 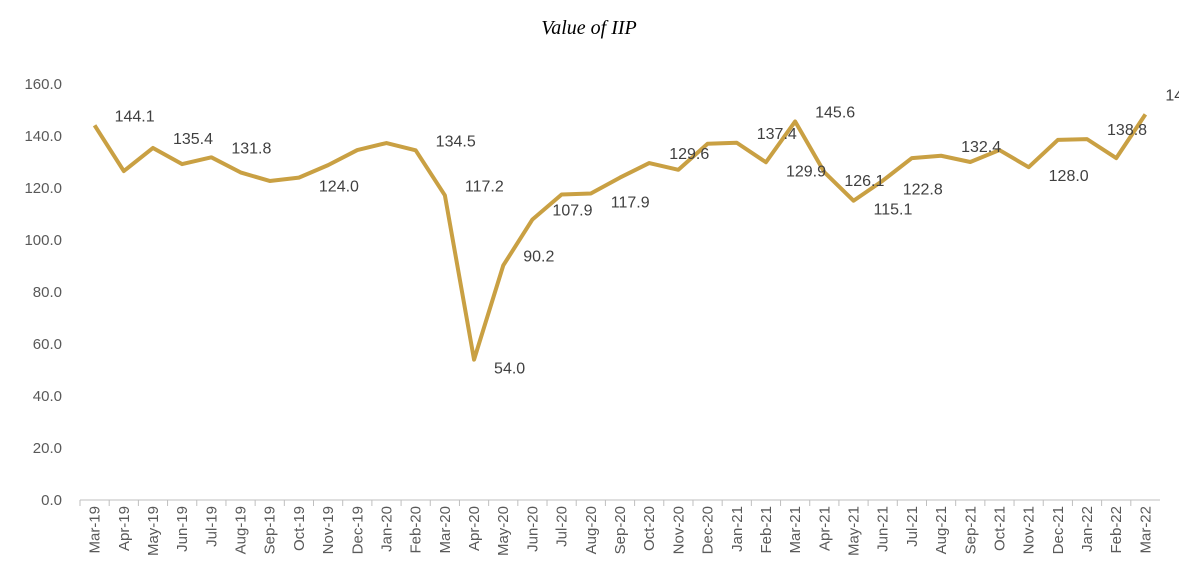 I want to click on y-tick-label: 20.0, so click(x=47, y=448).